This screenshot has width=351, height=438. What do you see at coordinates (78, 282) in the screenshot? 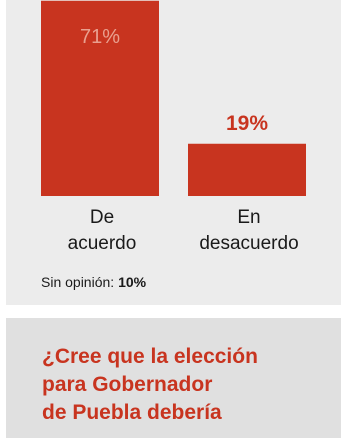
I see `no-opinion-label: Sin opinión:` at bounding box center [78, 282].